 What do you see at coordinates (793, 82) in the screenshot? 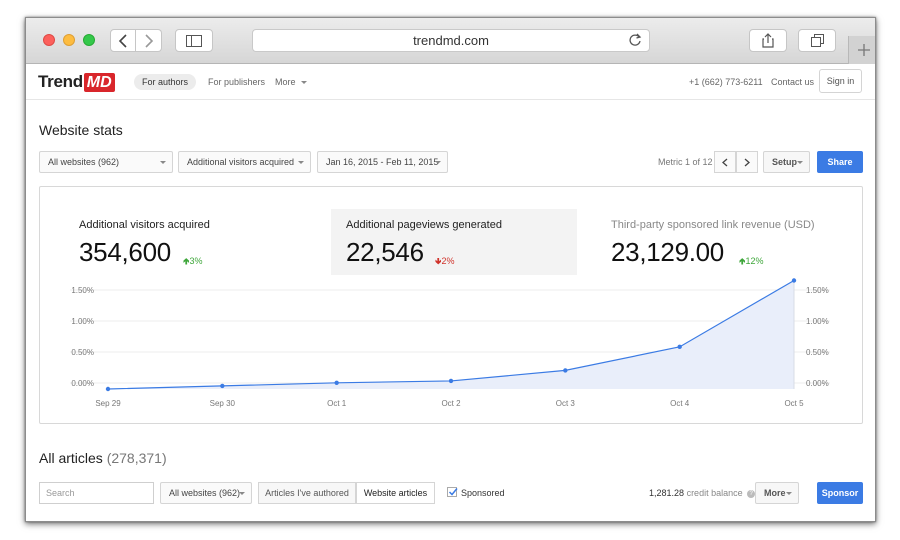
I see `contact-link: Contact us` at bounding box center [793, 82].